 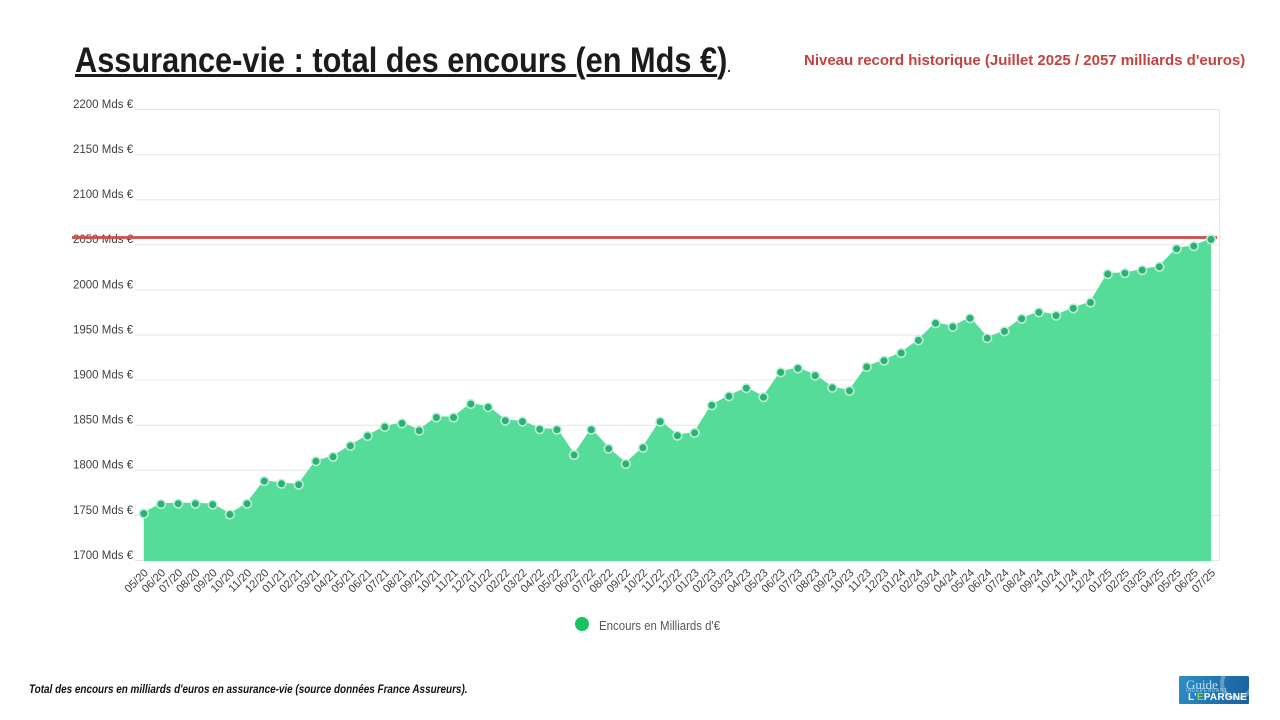 I want to click on svg-text: 1700 Mds €, so click(x=103, y=556).